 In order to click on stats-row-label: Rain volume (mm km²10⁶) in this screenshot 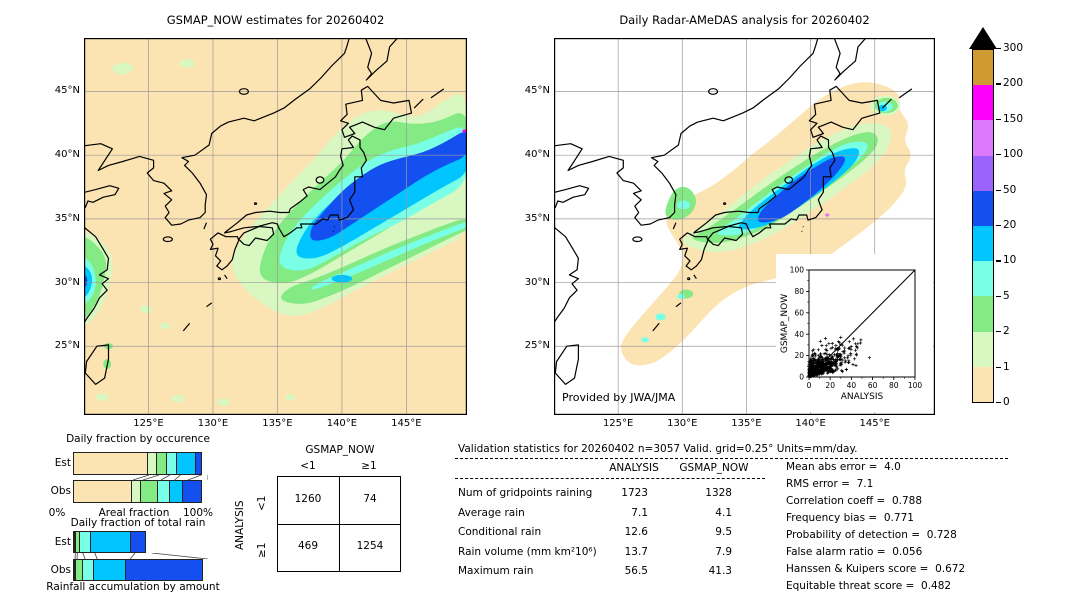, I will do `click(527, 551)`.